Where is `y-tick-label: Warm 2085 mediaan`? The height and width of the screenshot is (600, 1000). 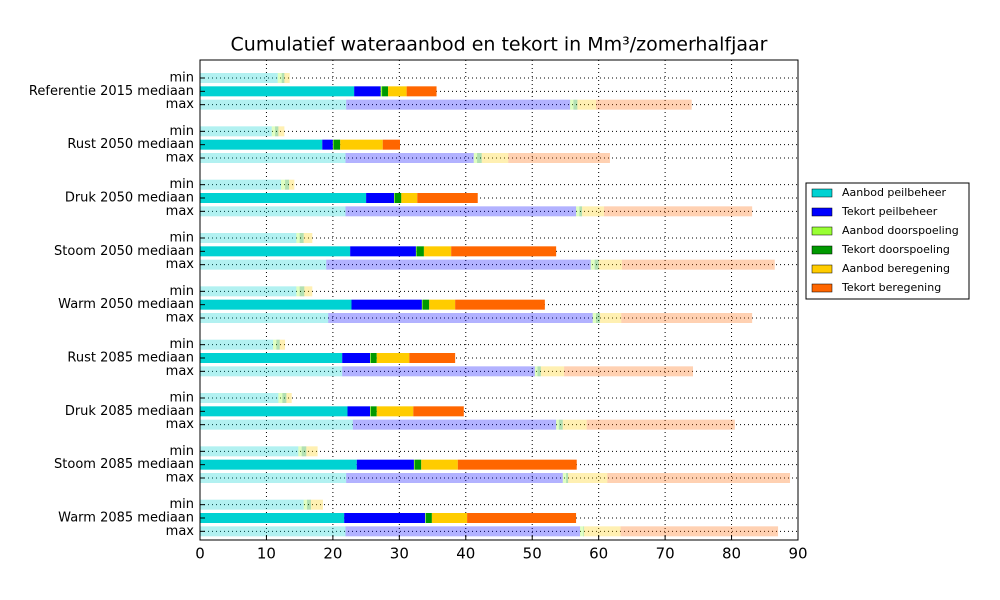
y-tick-label: Warm 2085 mediaan is located at coordinates (126, 518).